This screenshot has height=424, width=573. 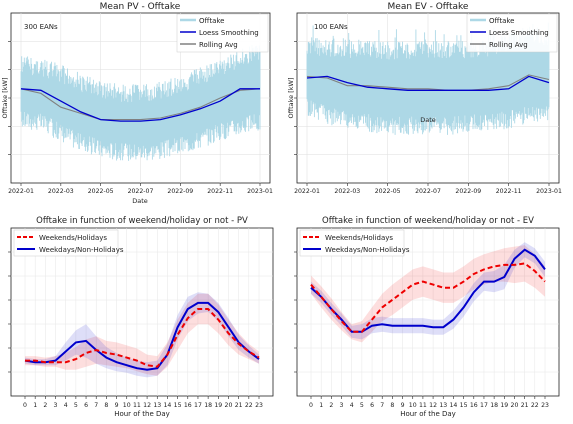 What do you see at coordinates (331, 27) in the screenshot?
I see `ean-count: 100 EANs` at bounding box center [331, 27].